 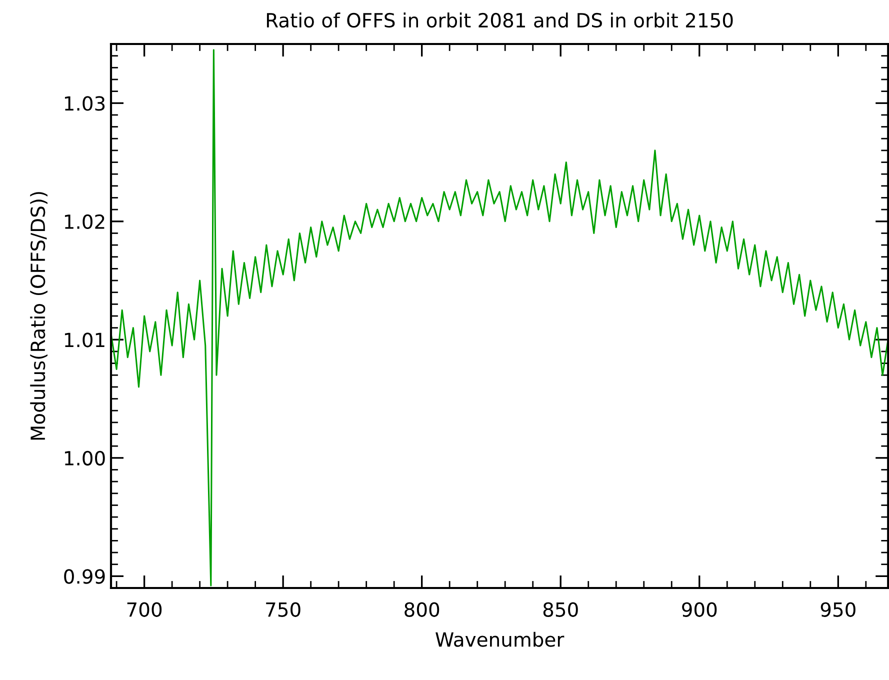 What do you see at coordinates (560, 609) in the screenshot?
I see `x-tick-label: 850` at bounding box center [560, 609].